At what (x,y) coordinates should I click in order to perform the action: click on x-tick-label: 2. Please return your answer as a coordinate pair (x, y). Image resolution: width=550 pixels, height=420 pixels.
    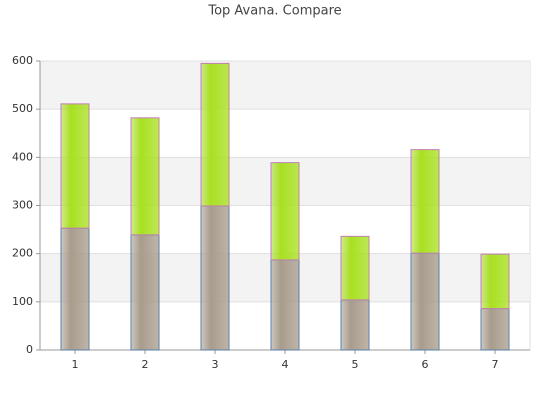
    Looking at the image, I should click on (145, 364).